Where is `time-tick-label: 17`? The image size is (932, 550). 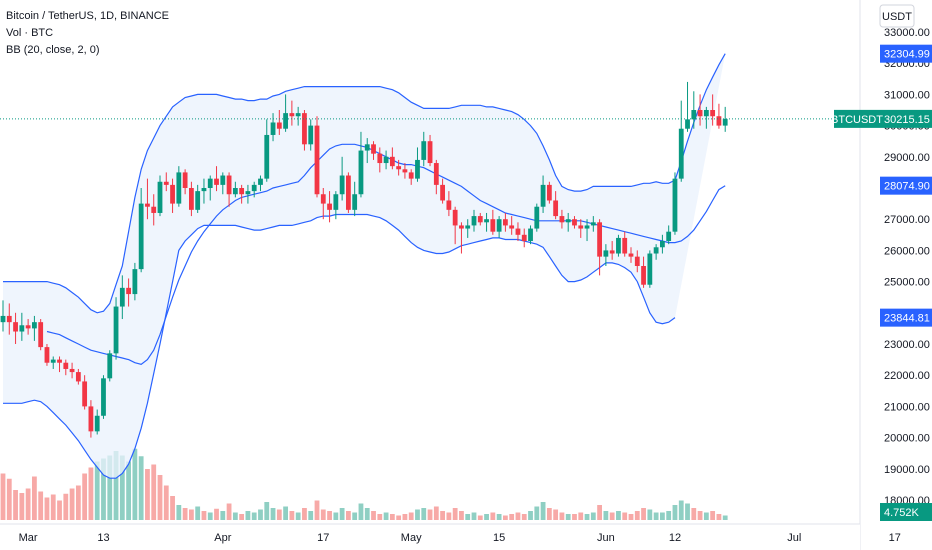 time-tick-label: 17 is located at coordinates (323, 538).